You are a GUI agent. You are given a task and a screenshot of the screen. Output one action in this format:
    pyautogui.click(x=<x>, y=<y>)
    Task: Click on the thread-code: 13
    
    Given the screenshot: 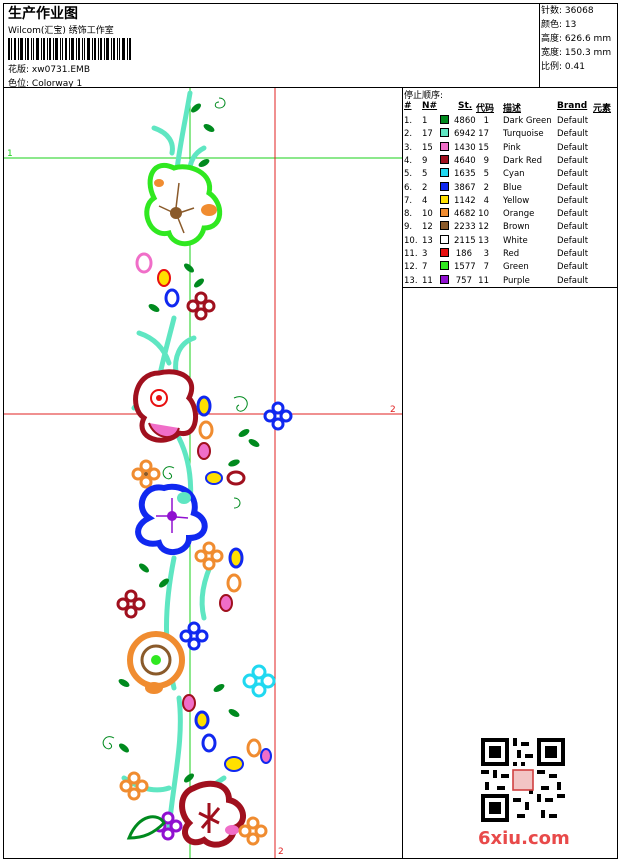 What is the action you would take?
    pyautogui.click(x=483, y=240)
    